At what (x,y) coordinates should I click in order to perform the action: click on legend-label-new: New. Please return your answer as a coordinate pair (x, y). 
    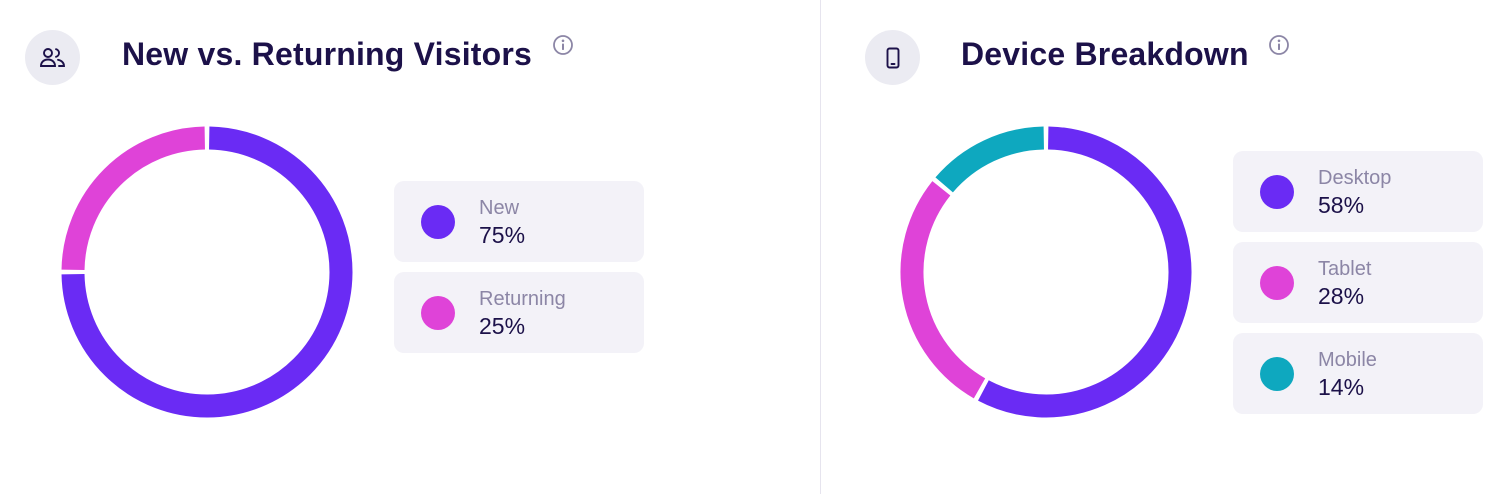
    Looking at the image, I should click on (499, 208).